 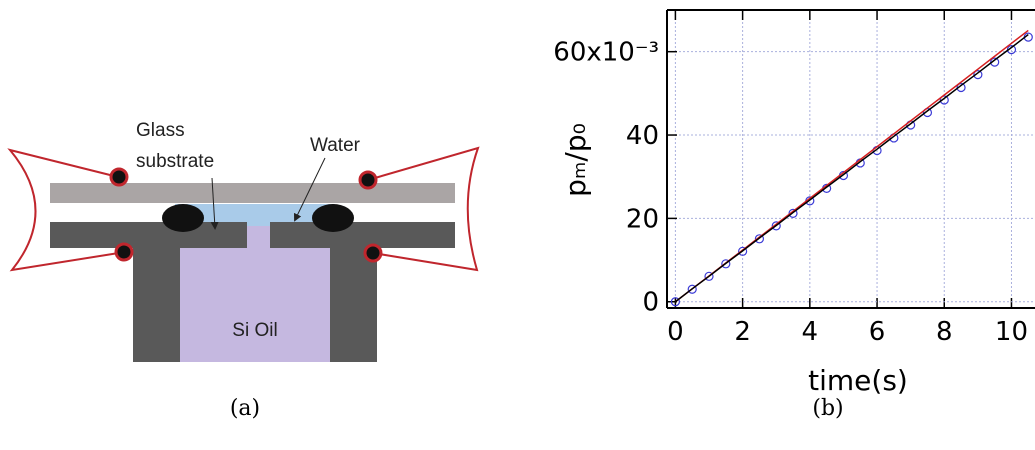 I want to click on x-tick-label: 8, so click(x=944, y=332).